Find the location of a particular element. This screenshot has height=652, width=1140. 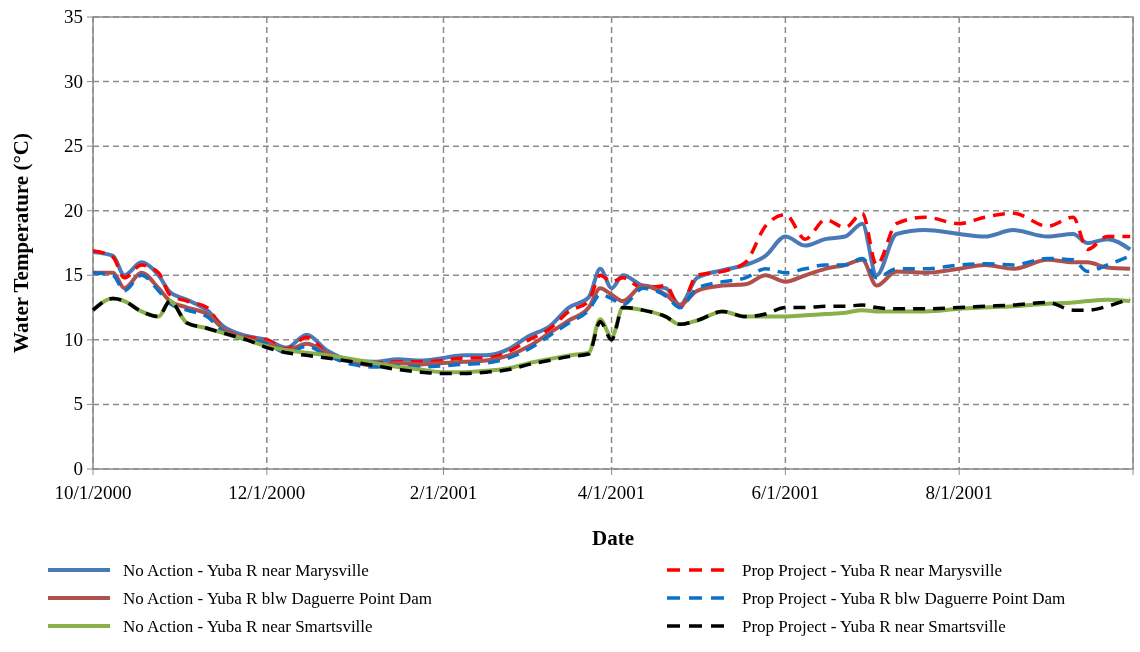

legend-label: Prop Project - Yuba R near Marysville is located at coordinates (872, 570).